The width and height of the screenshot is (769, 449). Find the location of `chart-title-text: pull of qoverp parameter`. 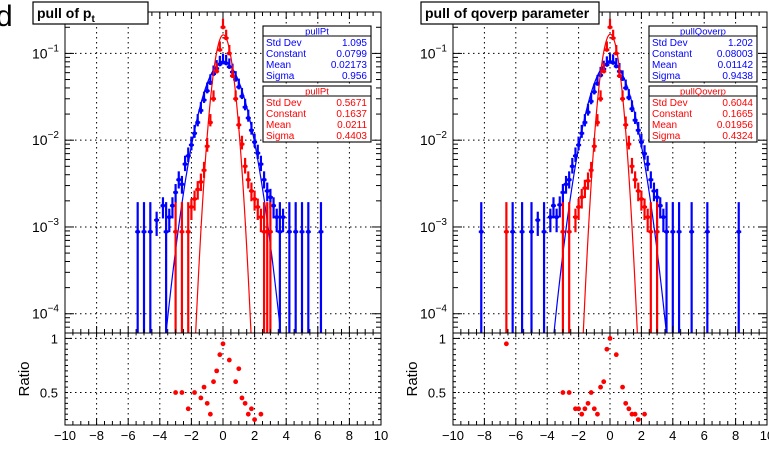

chart-title-text: pull of qoverp parameter is located at coordinates (507, 13).